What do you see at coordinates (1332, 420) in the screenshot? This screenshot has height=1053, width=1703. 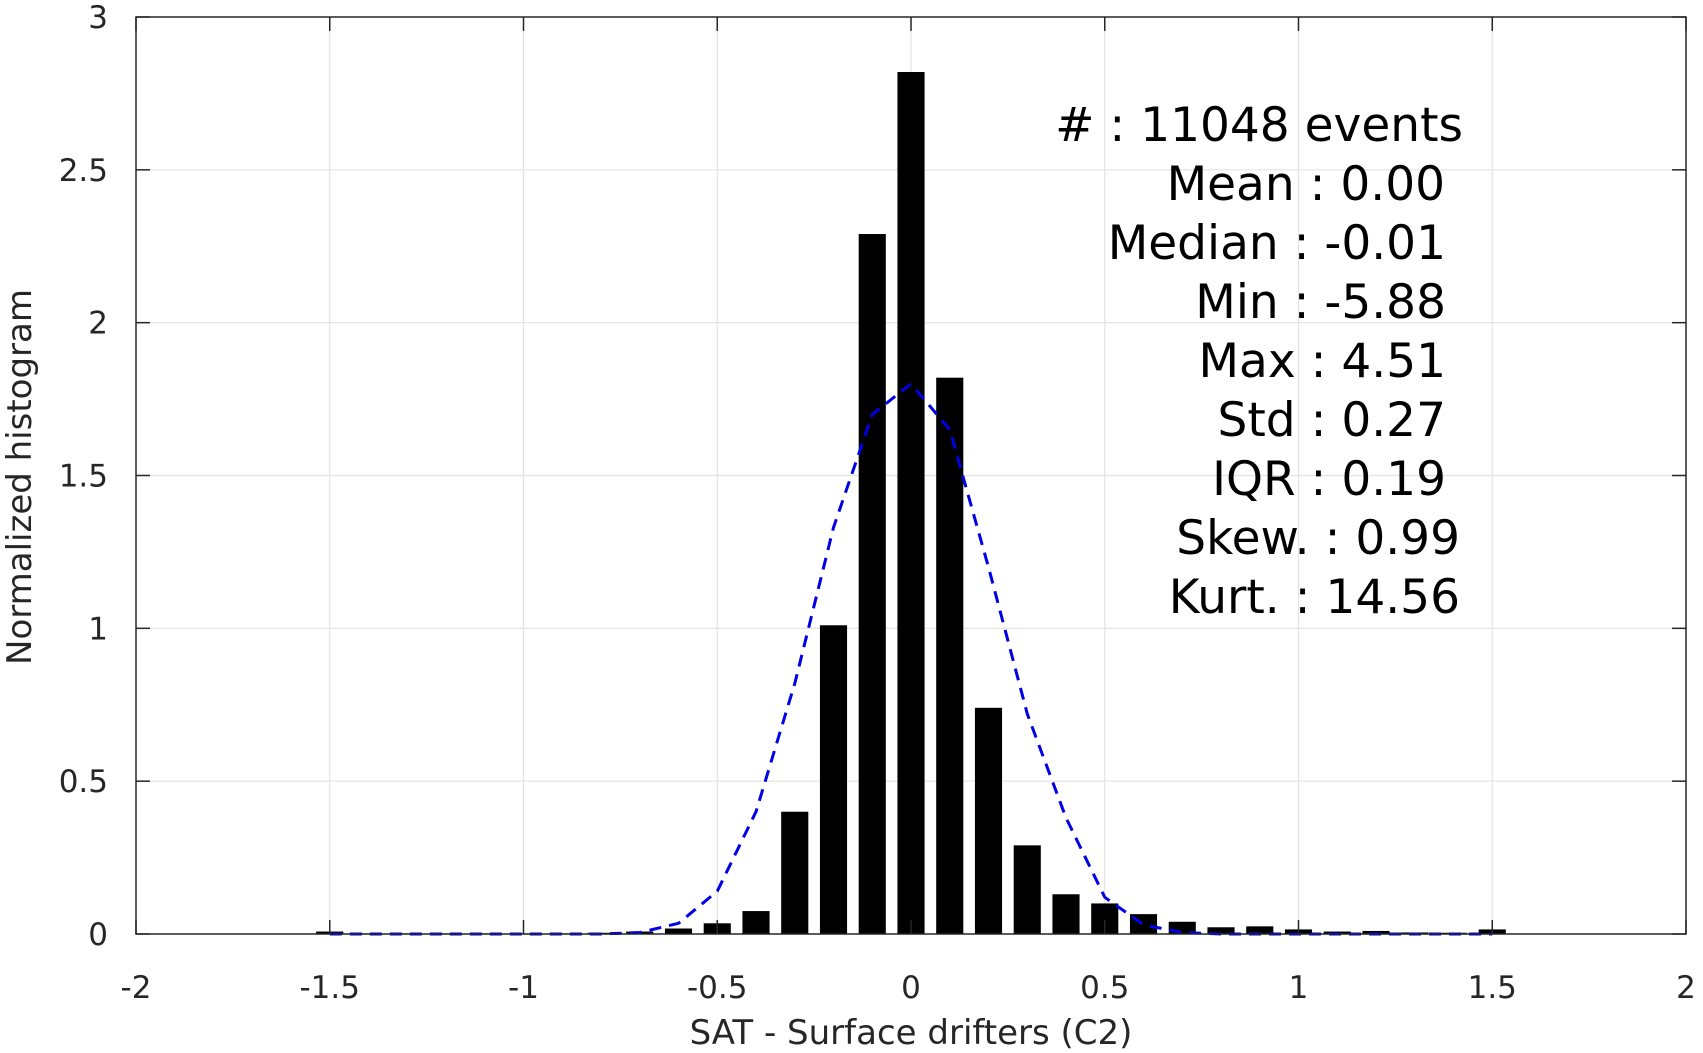 I see `stat-line: Std : 0.27` at bounding box center [1332, 420].